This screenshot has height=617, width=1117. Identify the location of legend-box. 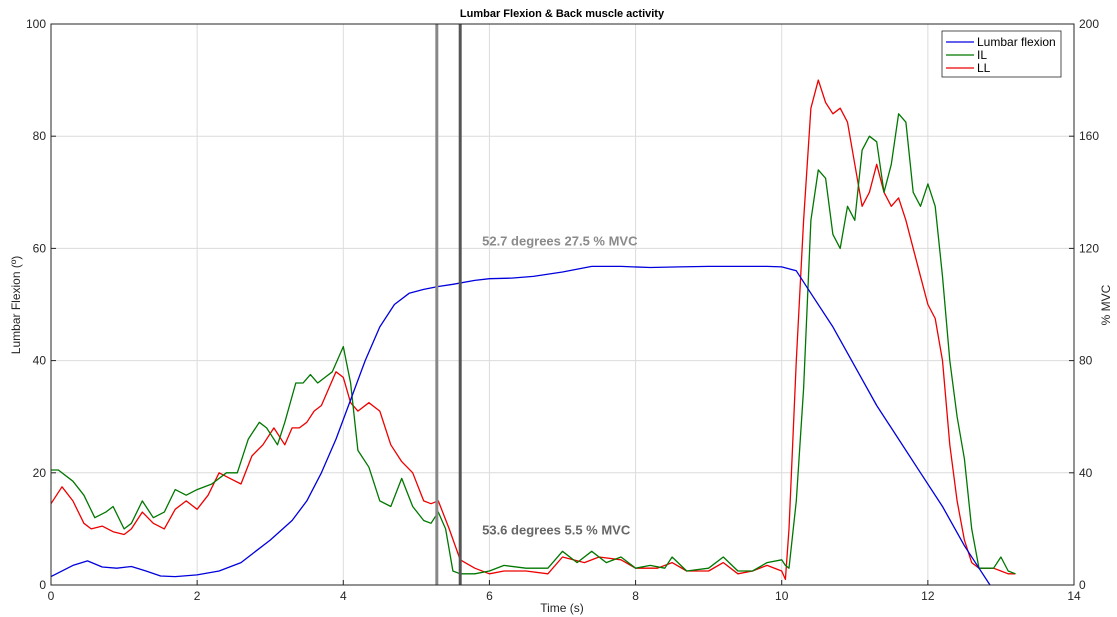
(1001, 54).